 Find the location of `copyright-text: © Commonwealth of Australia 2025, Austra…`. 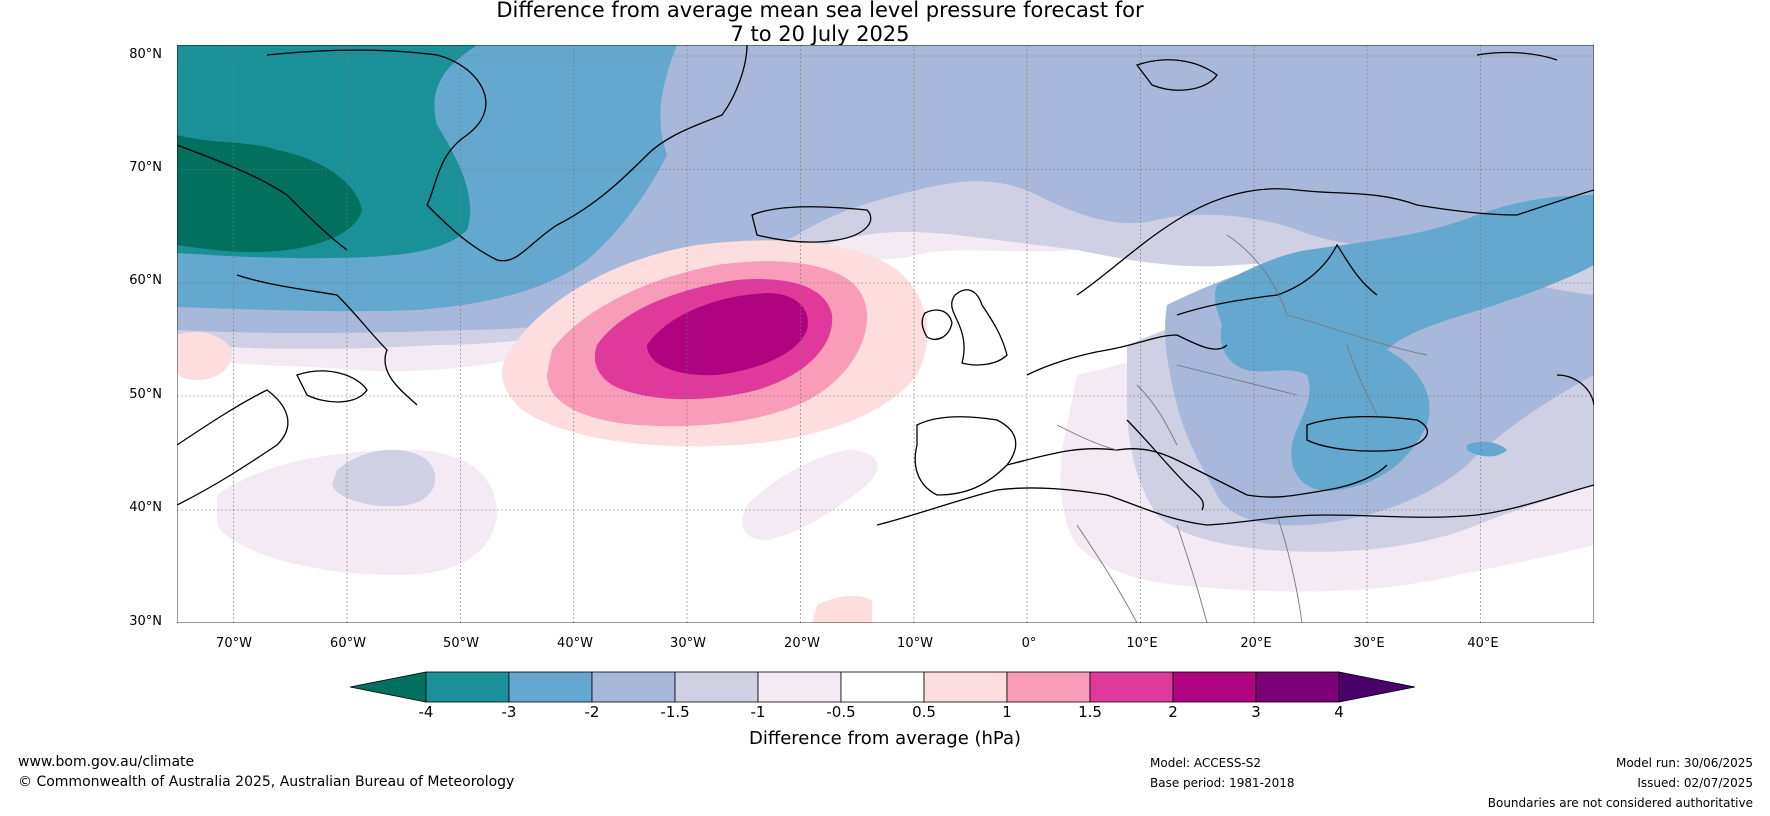

copyright-text: © Commonwealth of Australia 2025, Austra… is located at coordinates (266, 782).